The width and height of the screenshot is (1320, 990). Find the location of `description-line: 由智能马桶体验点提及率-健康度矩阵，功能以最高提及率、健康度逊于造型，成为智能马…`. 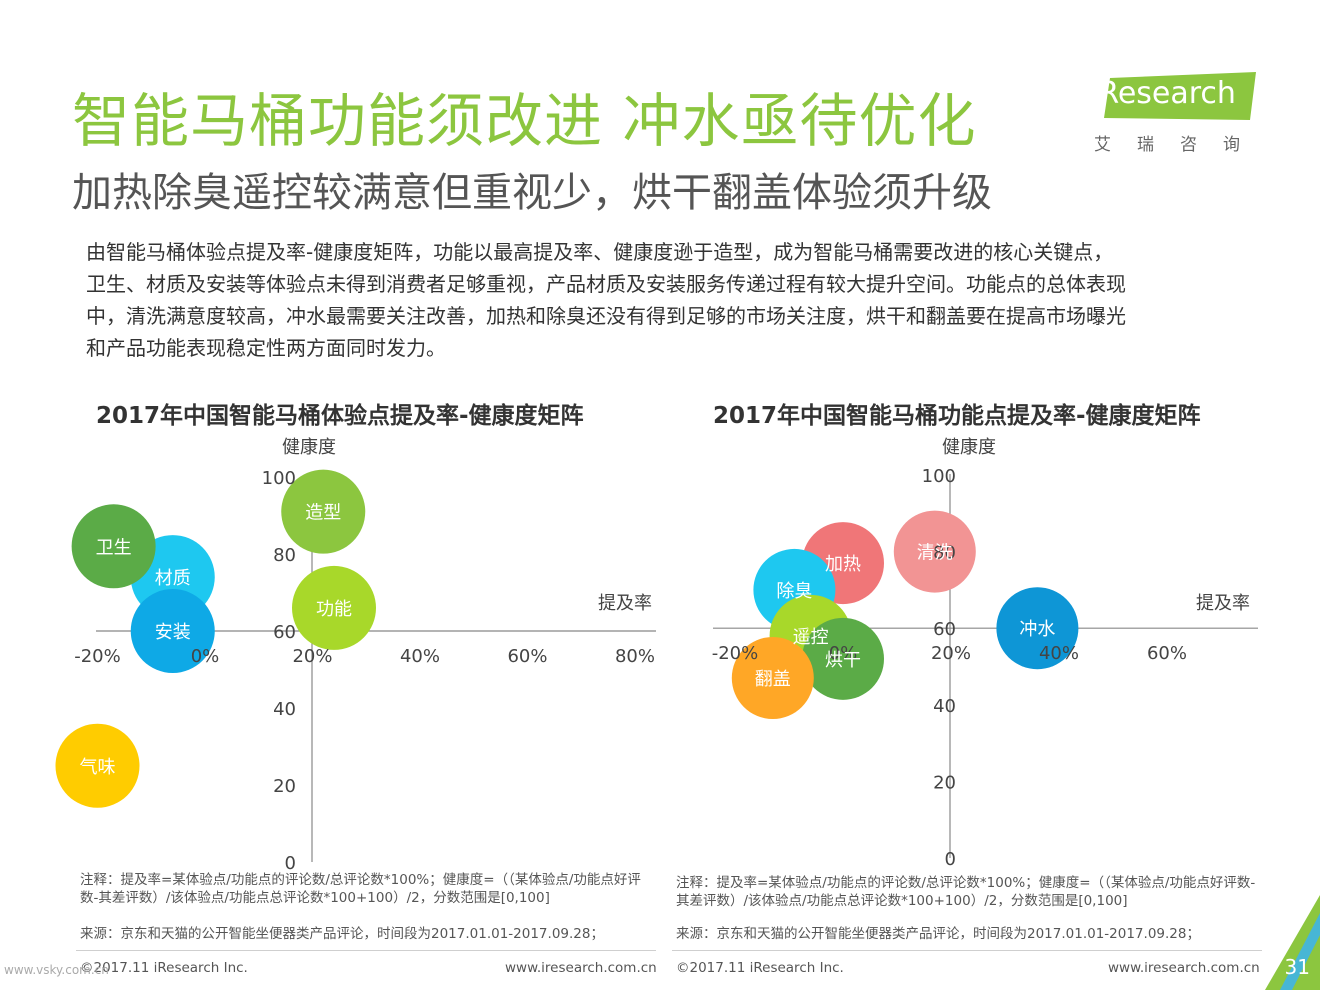

description-line: 由智能马桶体验点提及率-健康度矩阵，功能以最高提及率、健康度逊于造型，成为智能马… is located at coordinates (600, 252).